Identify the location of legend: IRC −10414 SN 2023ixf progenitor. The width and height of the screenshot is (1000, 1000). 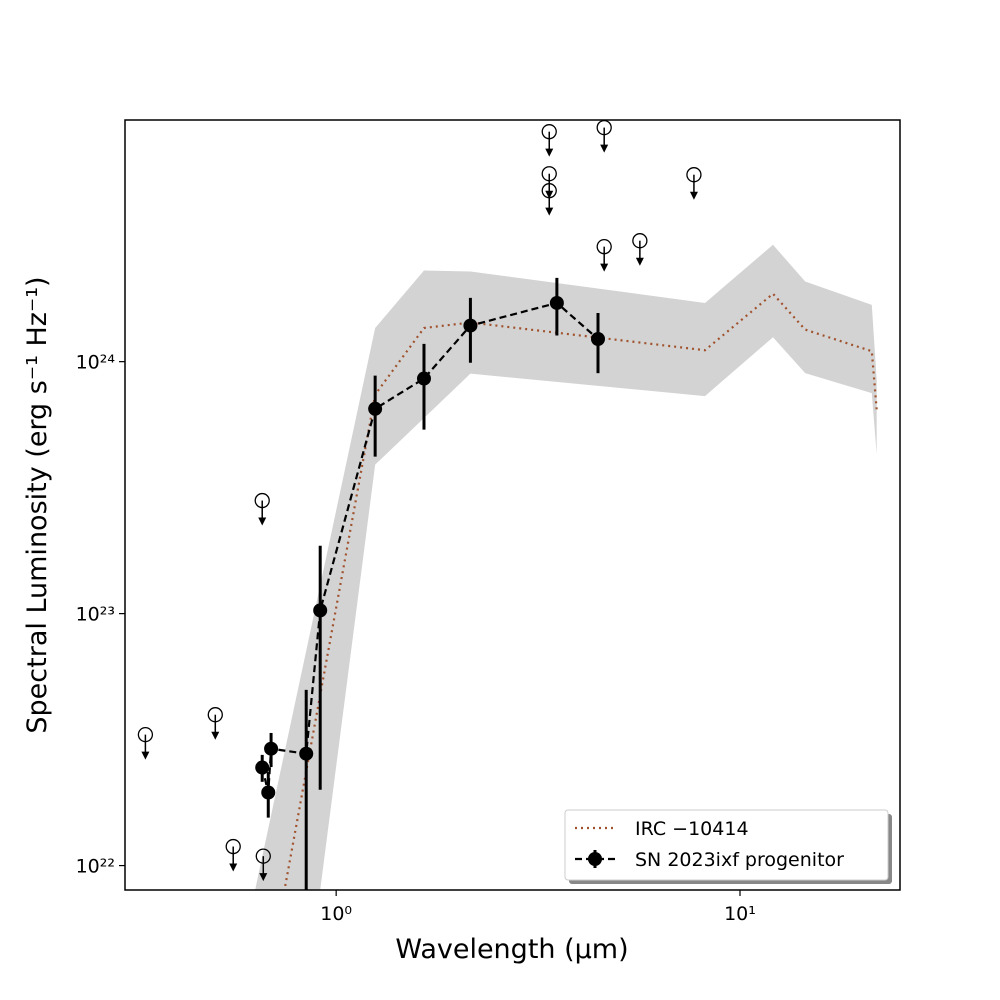
(728, 846).